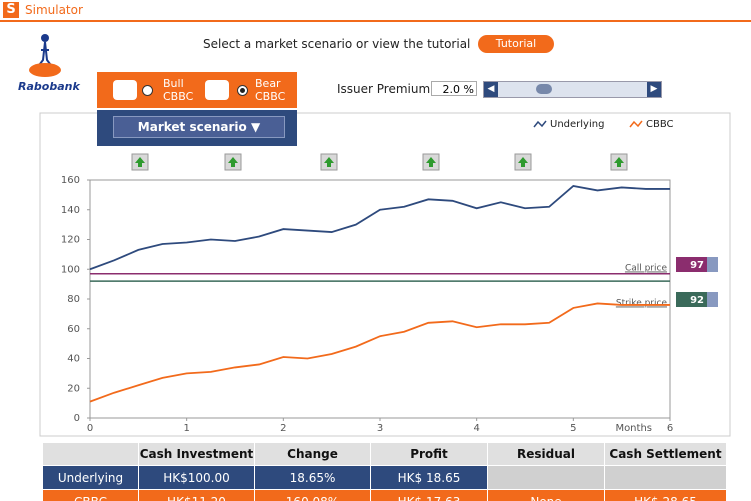  What do you see at coordinates (217, 90) in the screenshot?
I see `bear-icon` at bounding box center [217, 90].